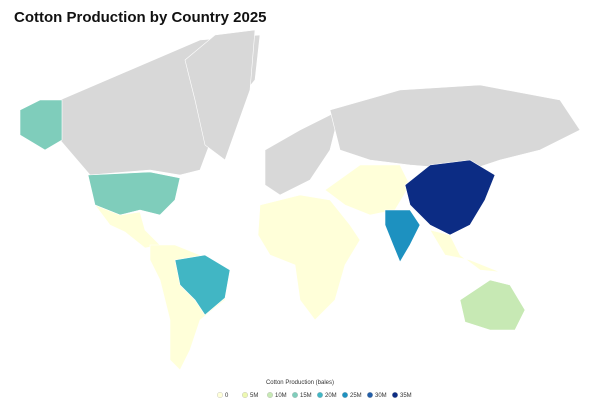  I want to click on legend-label: 0, so click(227, 396).